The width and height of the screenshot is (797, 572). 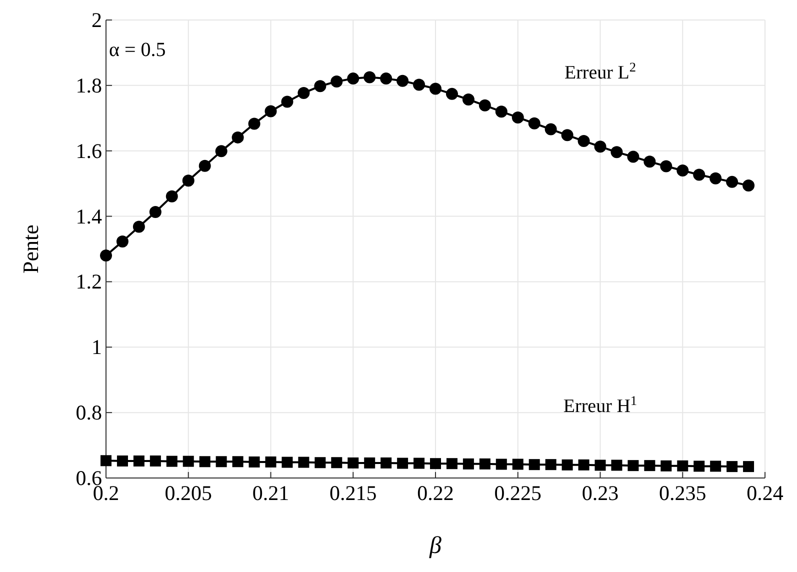 What do you see at coordinates (518, 493) in the screenshot?
I see `x-tick-label: 0.225` at bounding box center [518, 493].